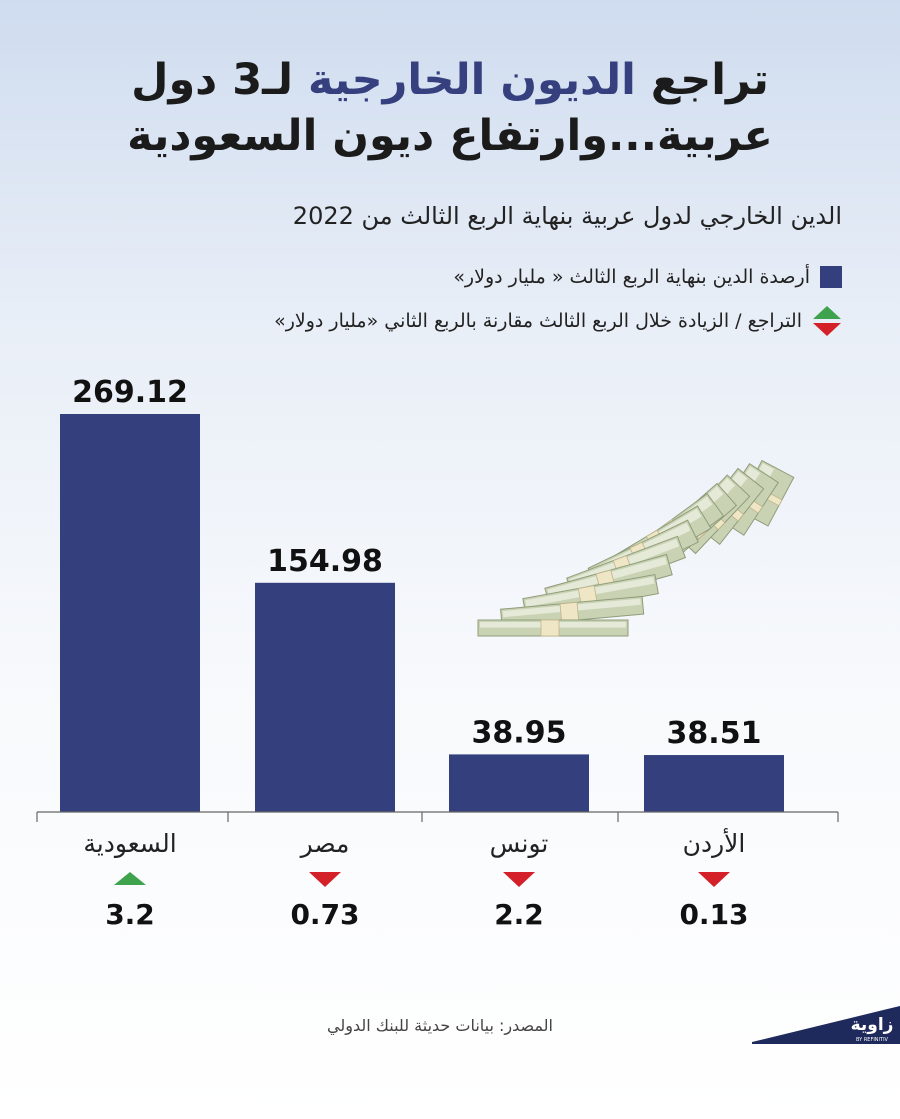 This screenshot has width=900, height=1119. I want to click on increase-triangle-icon, so click(130, 878).